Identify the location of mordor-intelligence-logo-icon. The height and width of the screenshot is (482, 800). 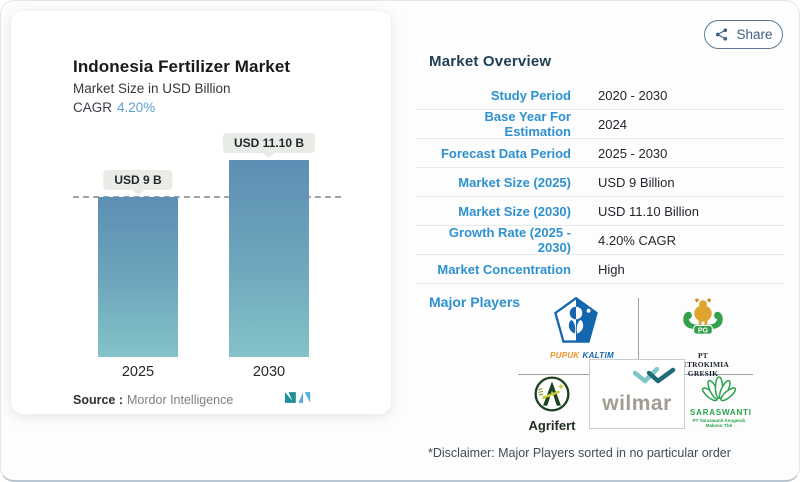
(298, 397).